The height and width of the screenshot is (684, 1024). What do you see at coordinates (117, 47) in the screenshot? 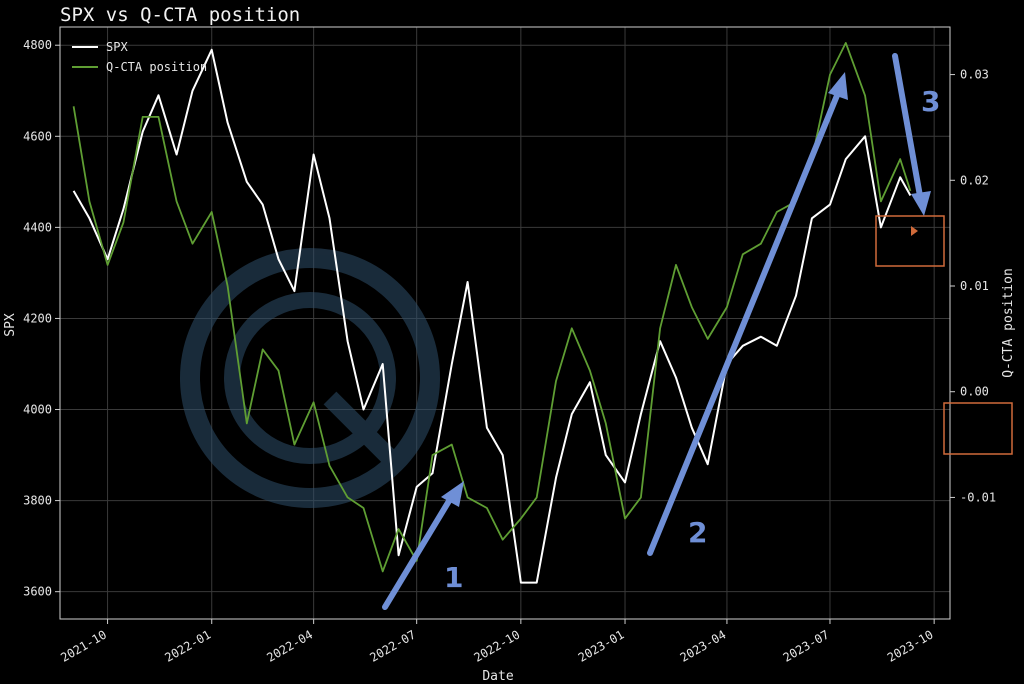
I see `legend-label-spx: SPX` at bounding box center [117, 47].